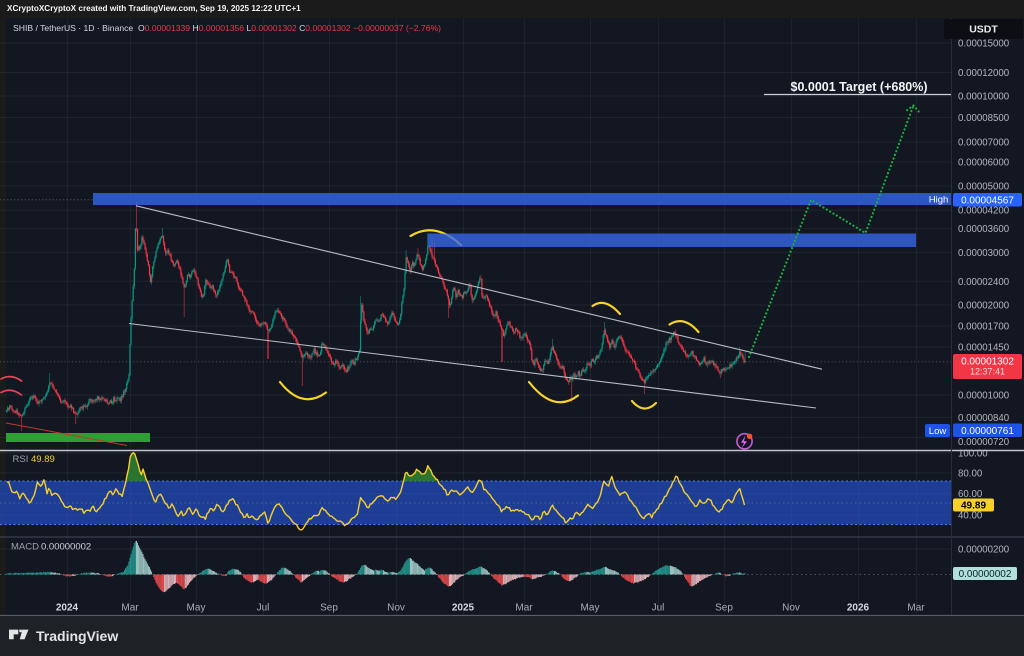  What do you see at coordinates (984, 118) in the screenshot?
I see `svg-text: 0.00008500` at bounding box center [984, 118].